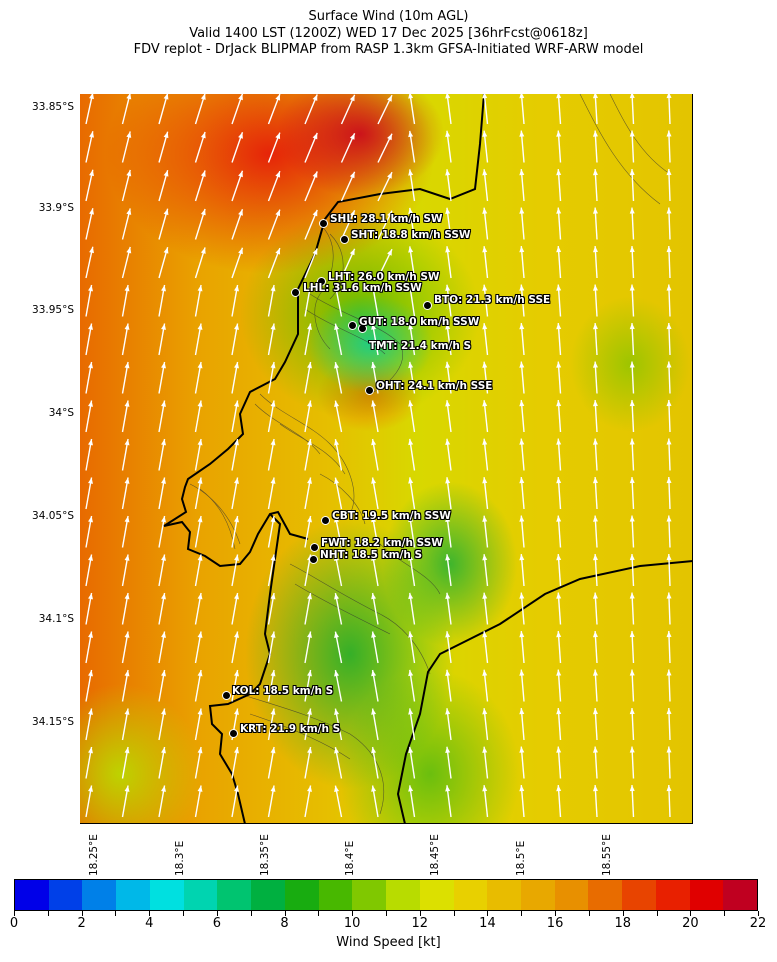  What do you see at coordinates (427, 305) in the screenshot?
I see `station-marker-bto` at bounding box center [427, 305].